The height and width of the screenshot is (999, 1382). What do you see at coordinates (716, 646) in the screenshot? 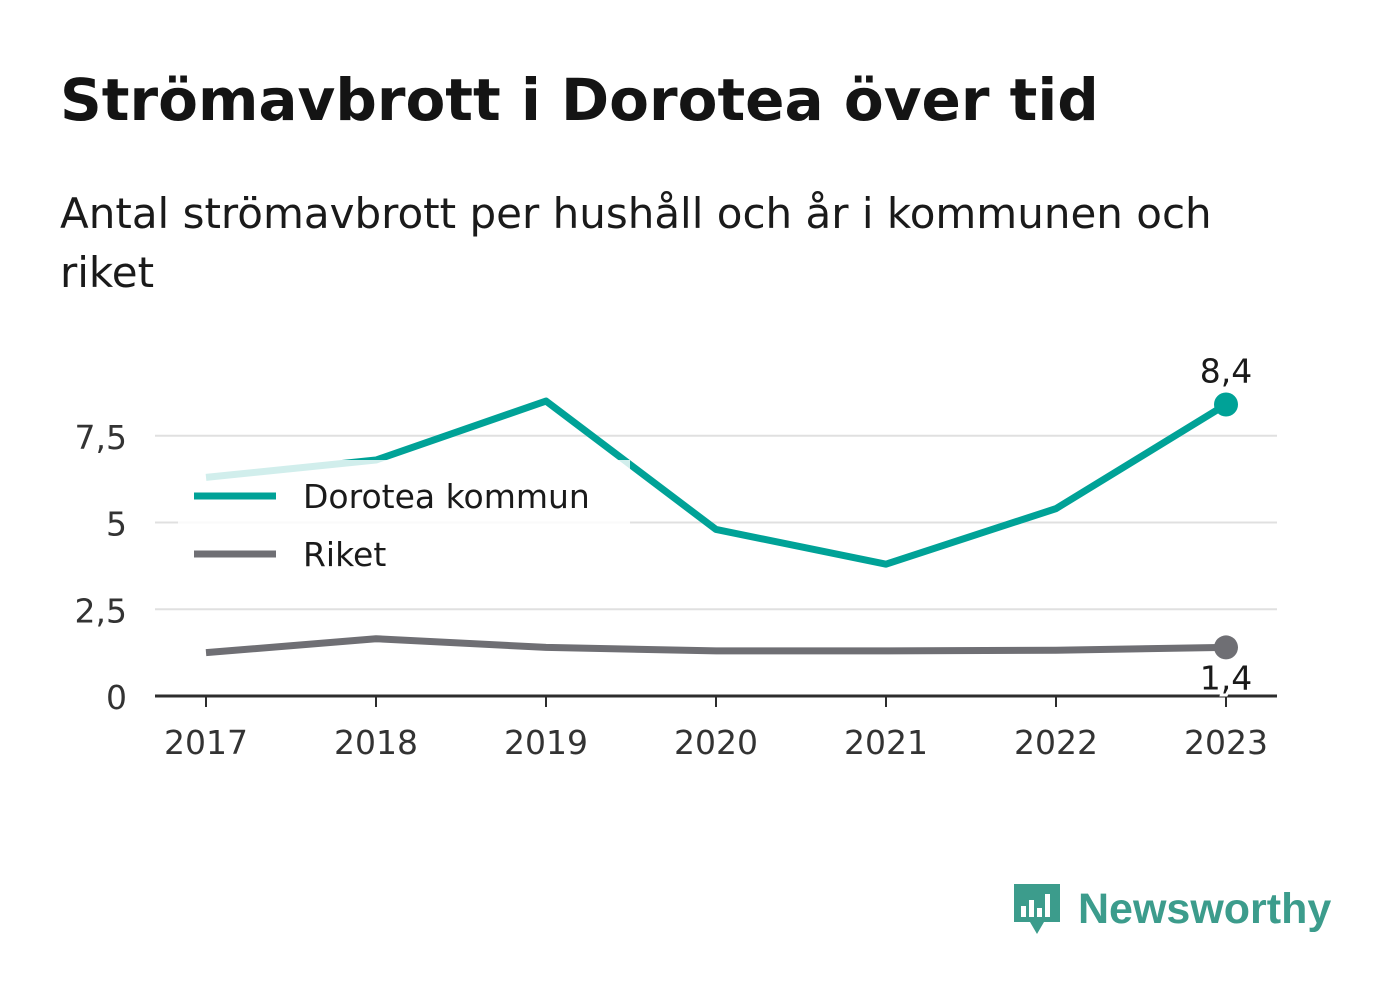
I see `series-line` at bounding box center [716, 646].